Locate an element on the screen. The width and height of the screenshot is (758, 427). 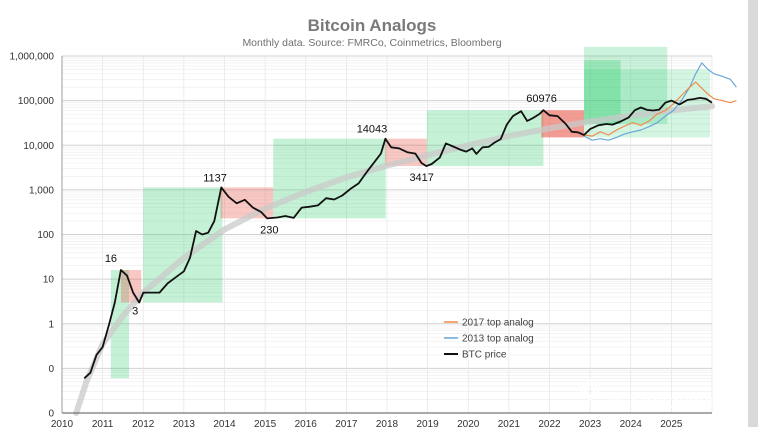
legend-label-btc-price: BTC price is located at coordinates (484, 355).